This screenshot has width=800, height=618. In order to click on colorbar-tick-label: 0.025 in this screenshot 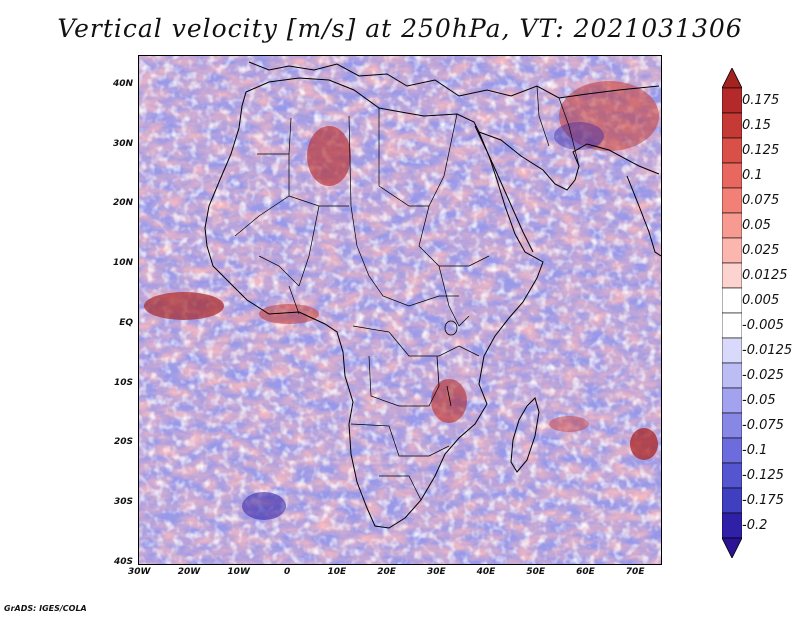, I will do `click(761, 250)`.